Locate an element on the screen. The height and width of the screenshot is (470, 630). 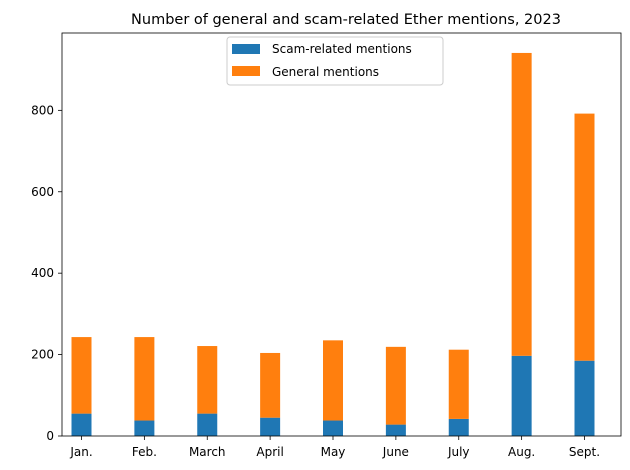
bar-scam-july is located at coordinates (458, 427).